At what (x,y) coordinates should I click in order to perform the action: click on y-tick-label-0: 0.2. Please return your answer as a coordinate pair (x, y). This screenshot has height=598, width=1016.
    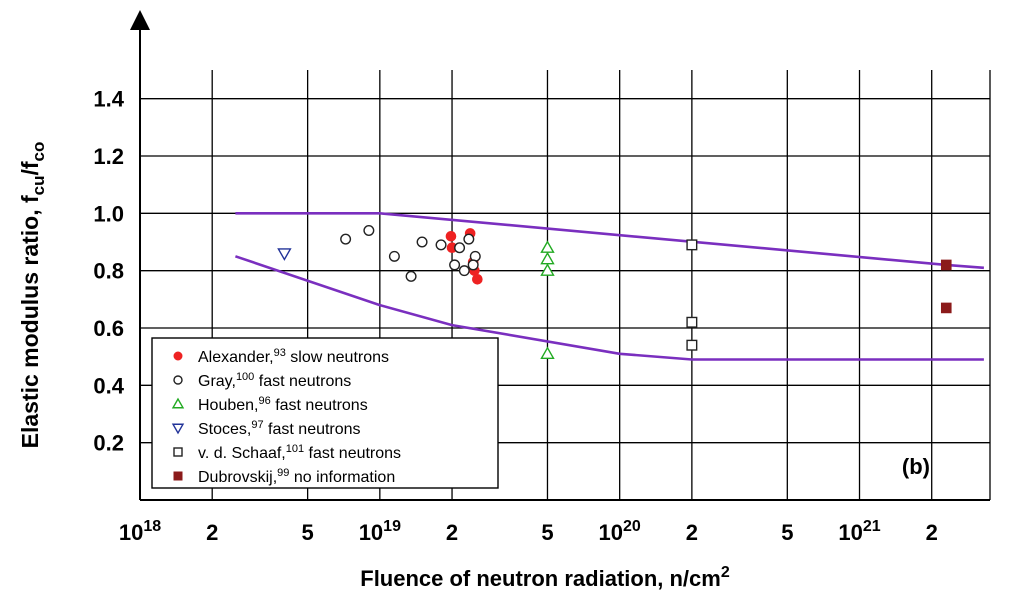
    Looking at the image, I should click on (108, 443).